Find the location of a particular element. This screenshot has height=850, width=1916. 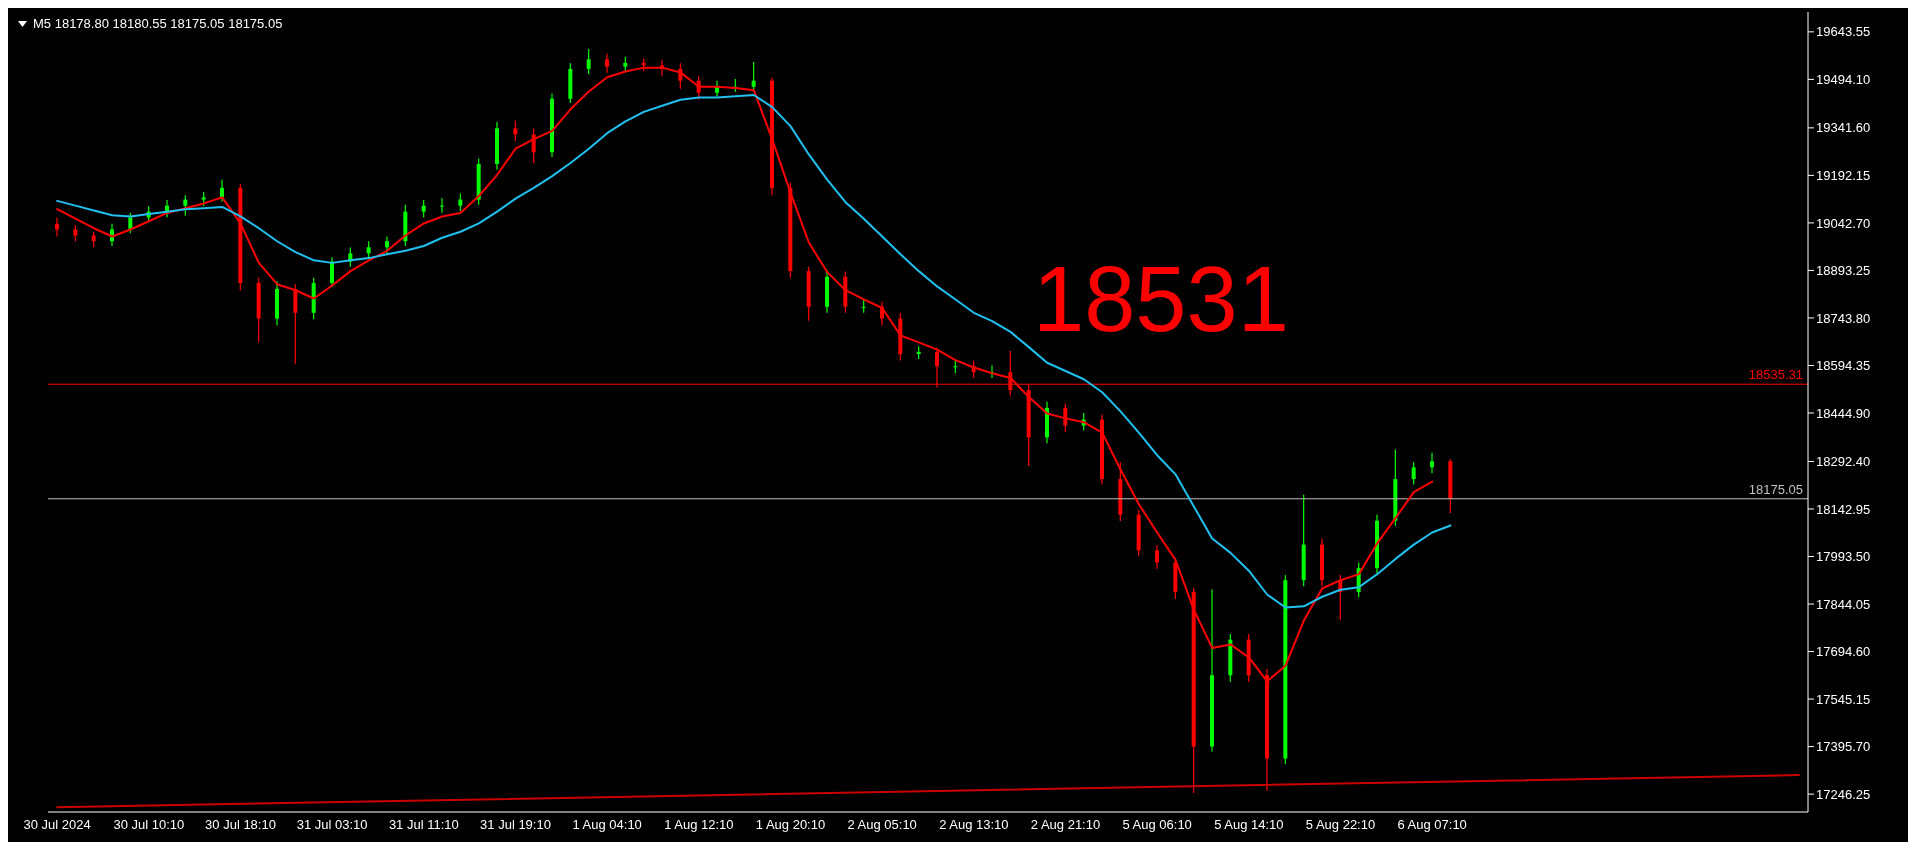

x-tick-label: 30 Jul 18:10 is located at coordinates (240, 825).